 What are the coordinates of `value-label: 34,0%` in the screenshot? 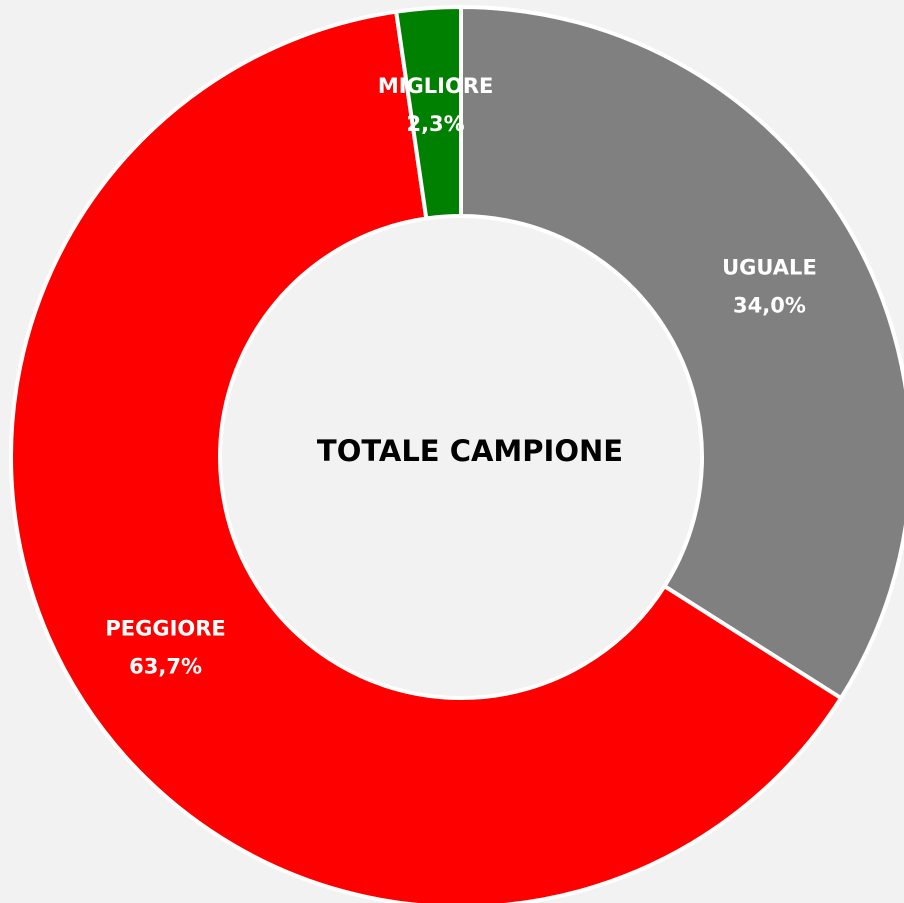 It's located at (769, 305).